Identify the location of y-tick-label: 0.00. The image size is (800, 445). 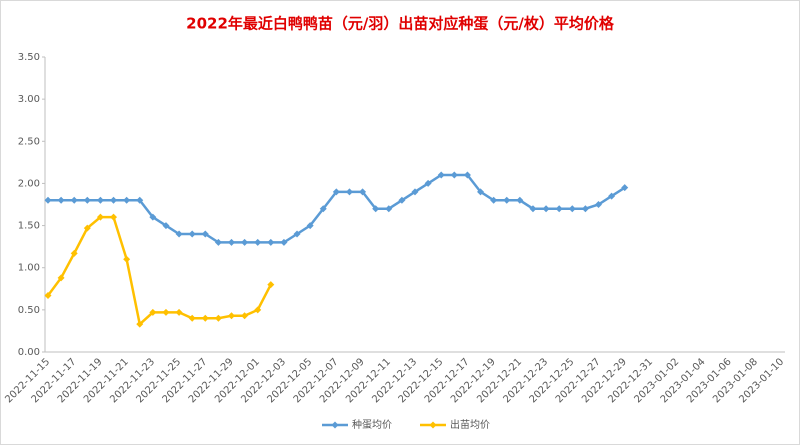
(29, 352).